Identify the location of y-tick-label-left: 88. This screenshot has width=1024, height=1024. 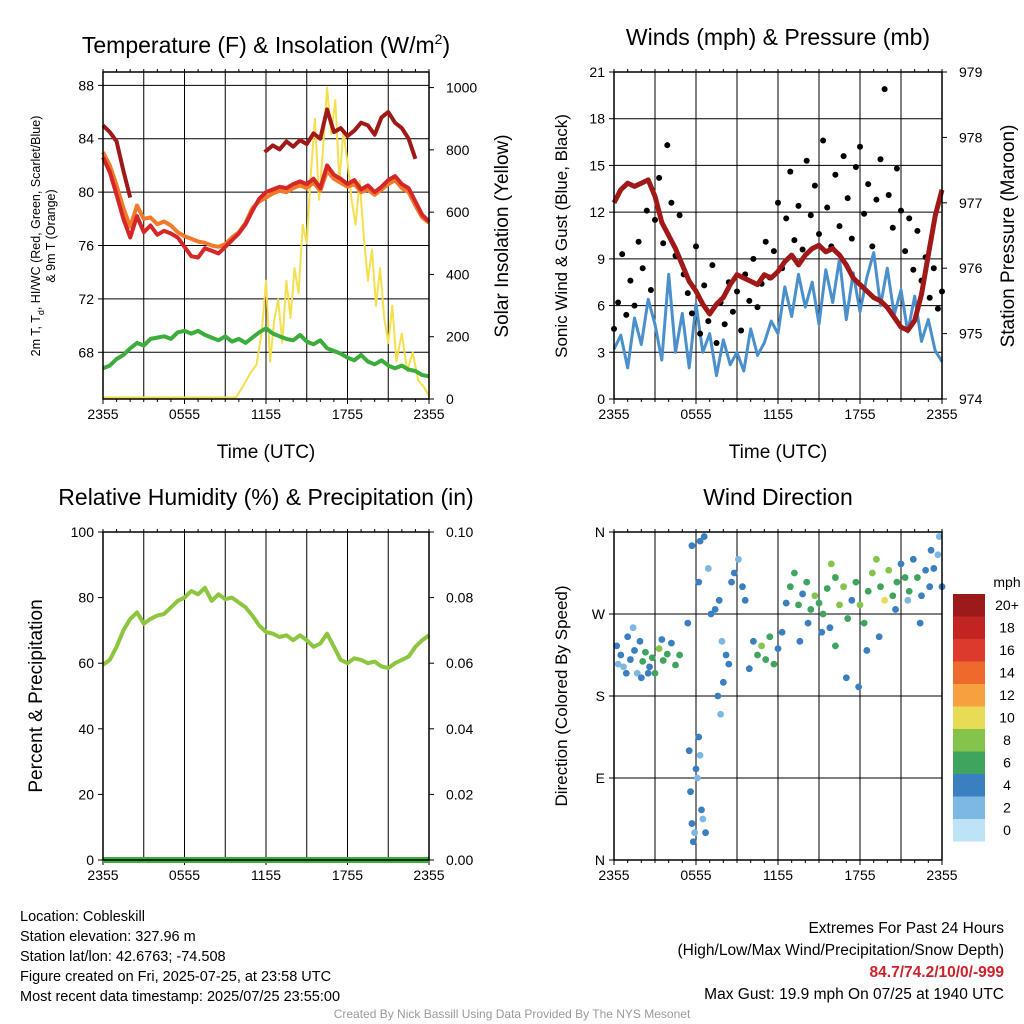
(86, 85).